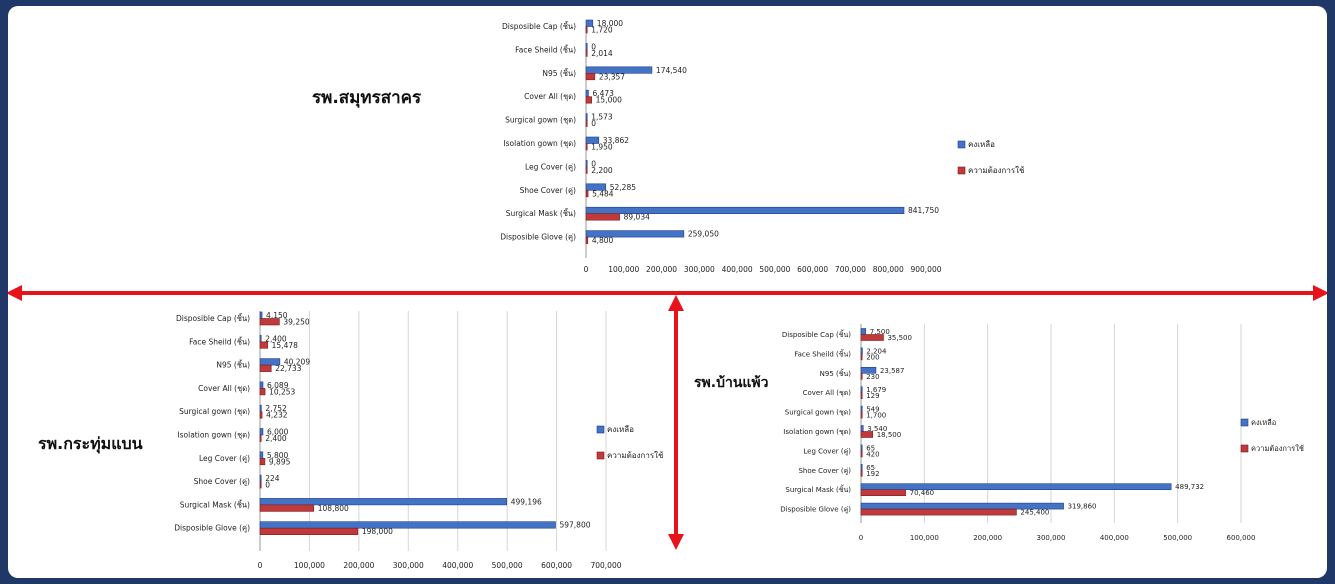  Describe the element at coordinates (272, 478) in the screenshot. I see `data-label-remaining: 224` at that location.